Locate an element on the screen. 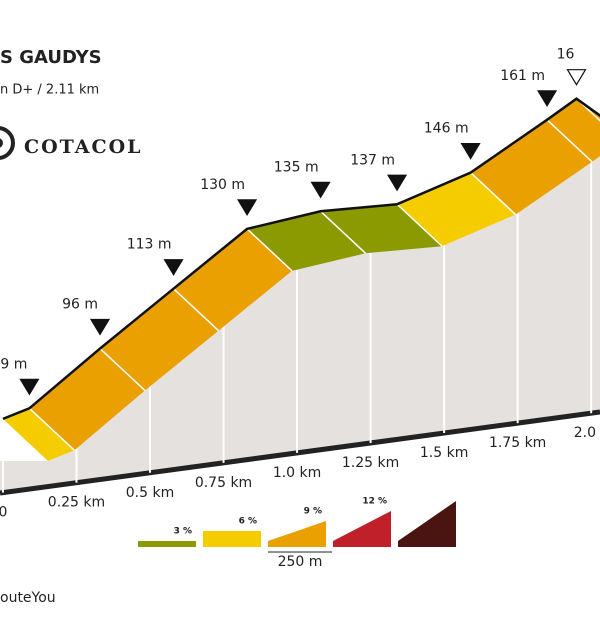 The height and width of the screenshot is (630, 600). annotation-label: 137 m is located at coordinates (372, 160).